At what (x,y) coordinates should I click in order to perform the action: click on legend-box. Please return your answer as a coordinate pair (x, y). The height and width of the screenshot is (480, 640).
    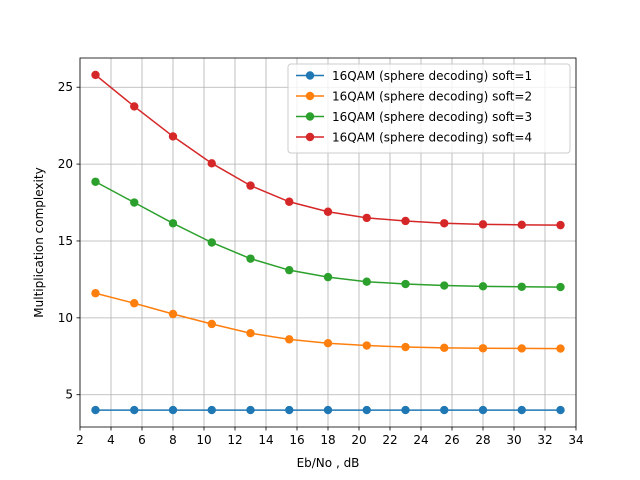
    Looking at the image, I should click on (429, 108).